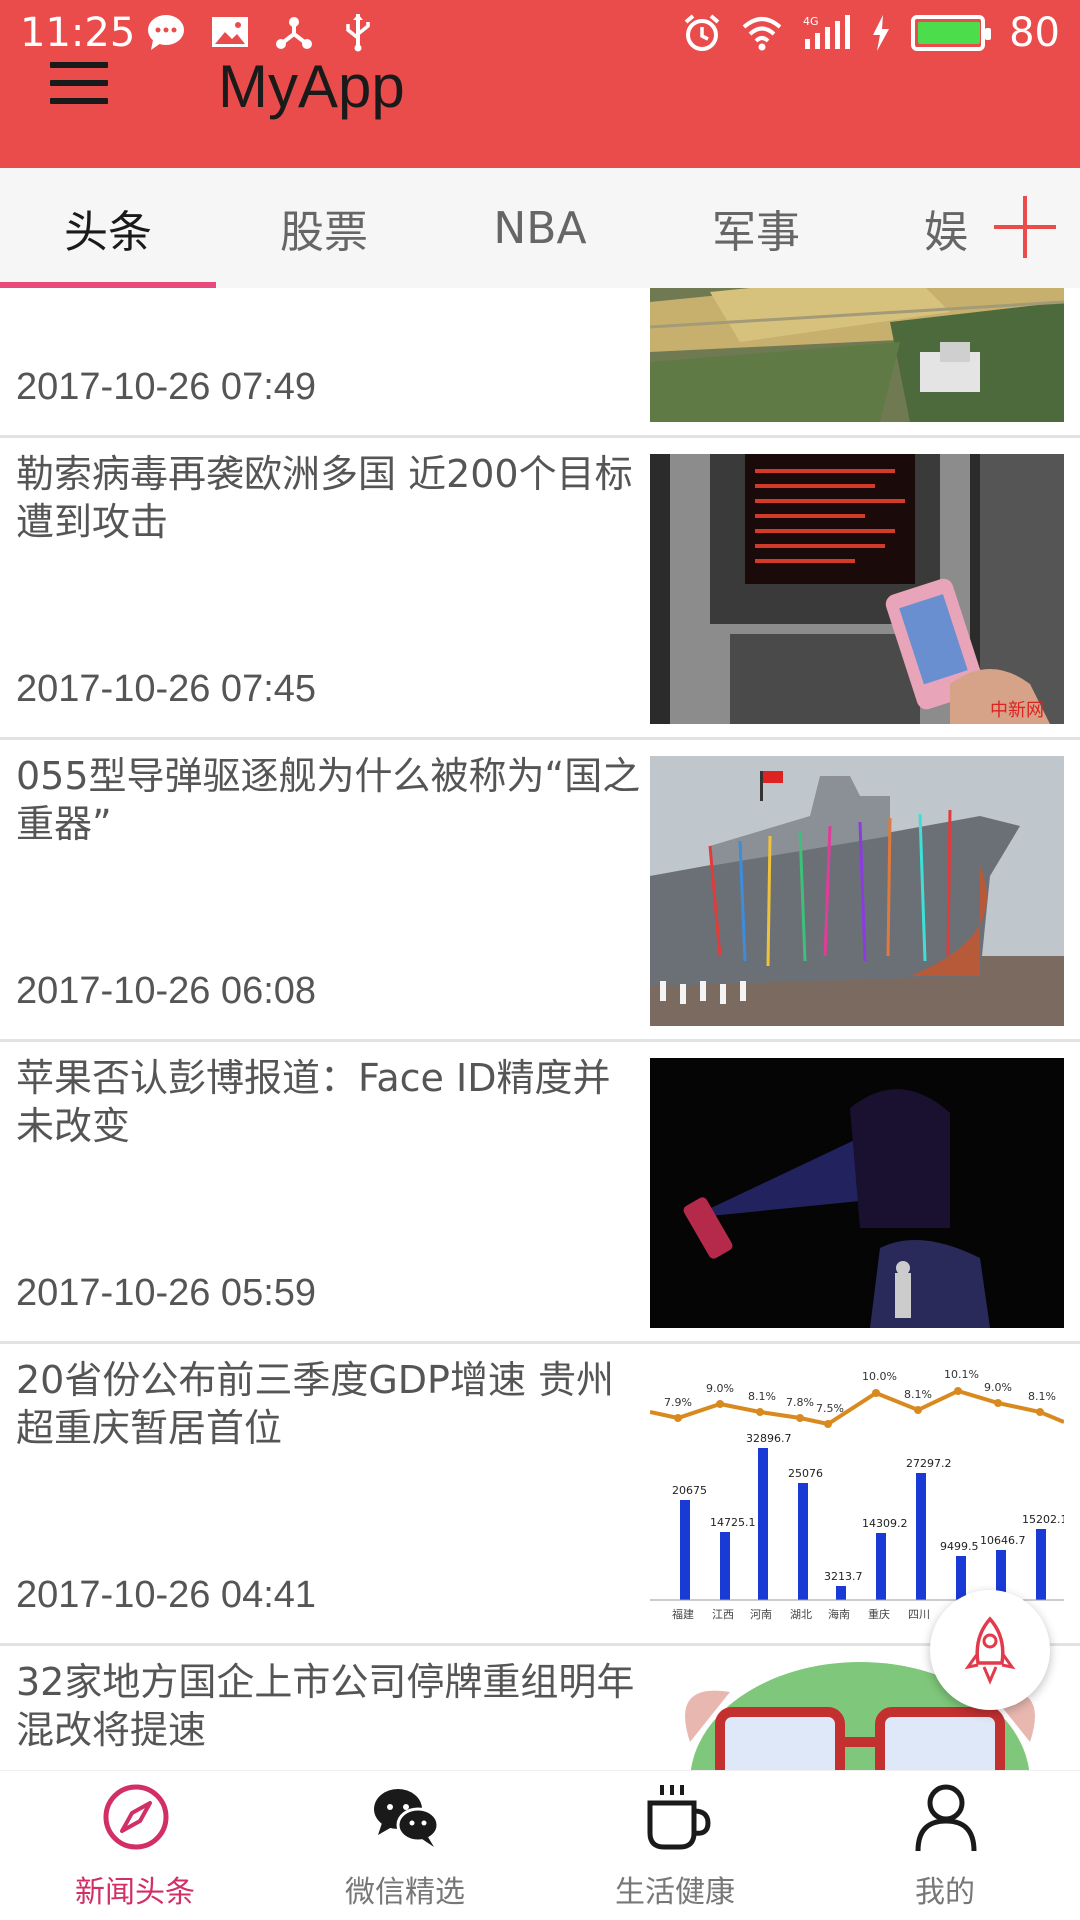  What do you see at coordinates (325, 1706) in the screenshot?
I see `news-title: 32家地方国企上市公司停牌重组明年混改将提速` at bounding box center [325, 1706].